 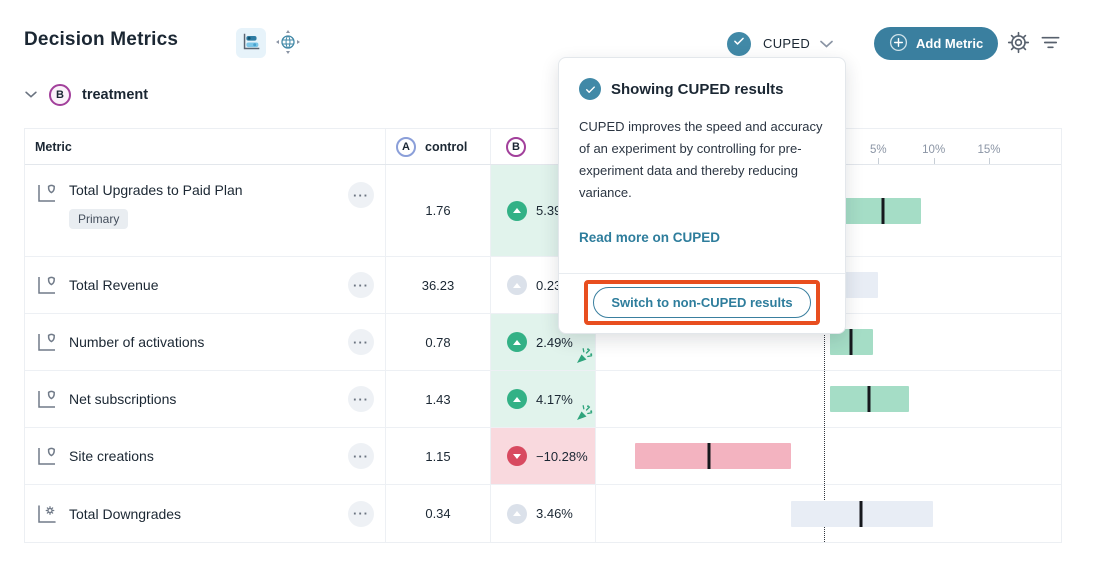 I want to click on column-header-metric: Metric, so click(x=205, y=146).